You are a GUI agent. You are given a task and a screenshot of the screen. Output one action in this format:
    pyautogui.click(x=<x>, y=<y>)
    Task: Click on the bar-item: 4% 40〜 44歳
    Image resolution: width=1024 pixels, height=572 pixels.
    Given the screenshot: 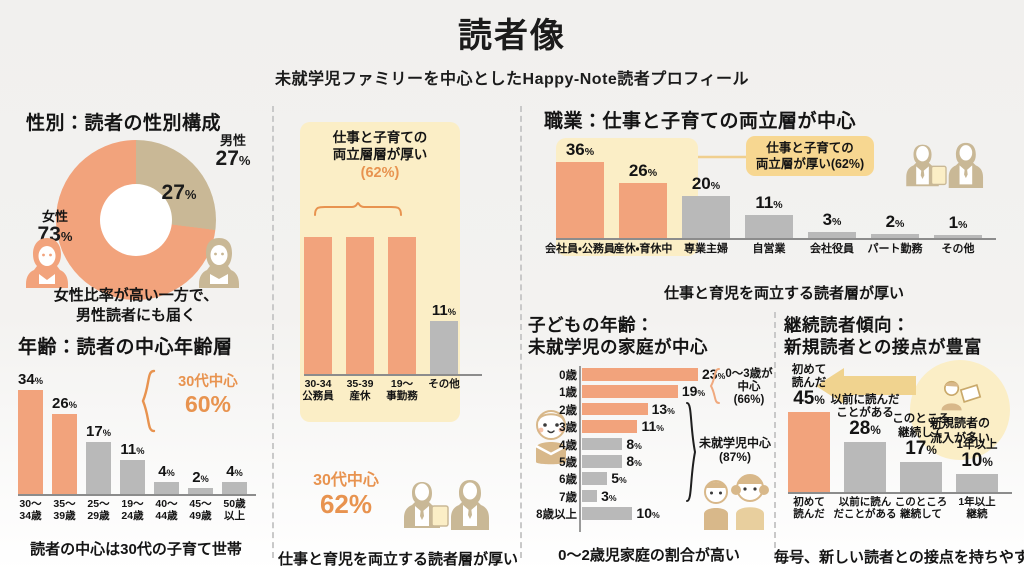 What is the action you would take?
    pyautogui.click(x=166, y=444)
    